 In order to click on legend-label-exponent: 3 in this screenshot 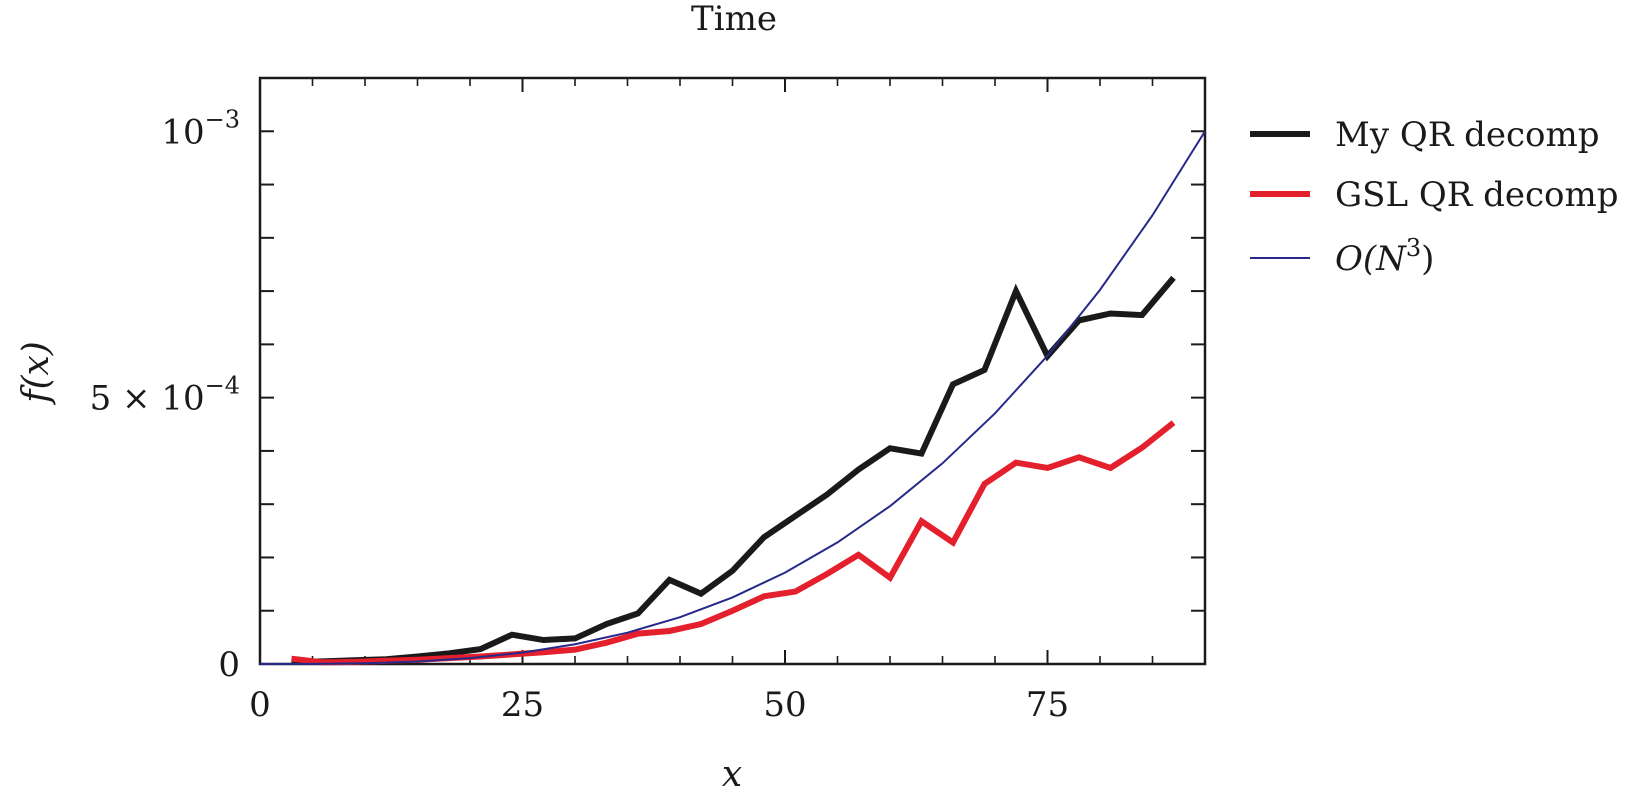, I will do `click(1413, 248)`.